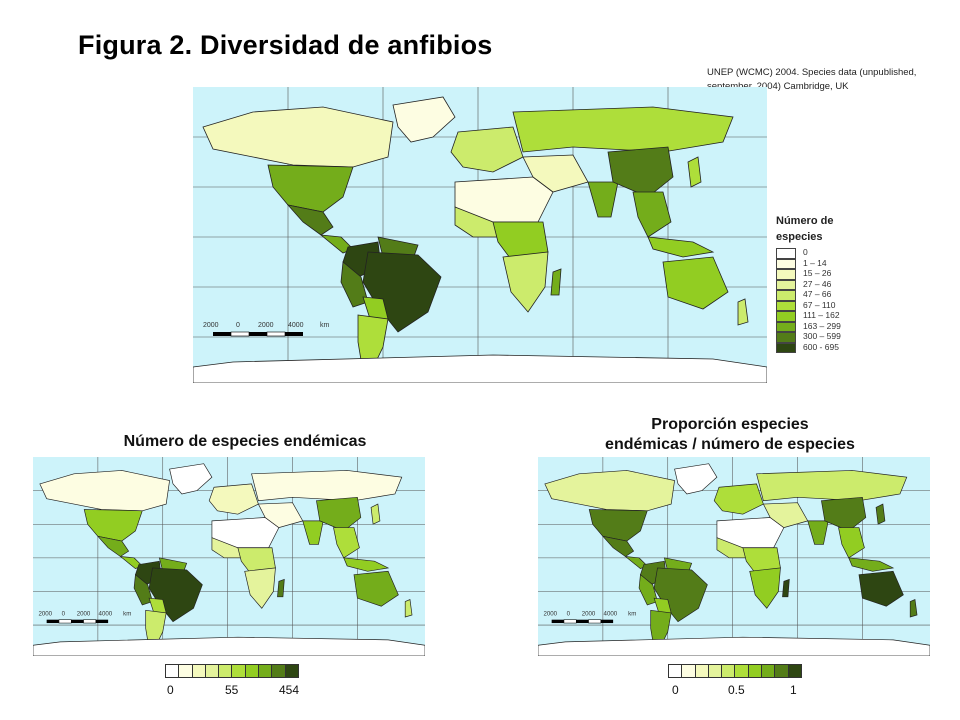  What do you see at coordinates (285, 45) in the screenshot?
I see `figure-title: Figura 2. Diversidad de anfibios` at bounding box center [285, 45].